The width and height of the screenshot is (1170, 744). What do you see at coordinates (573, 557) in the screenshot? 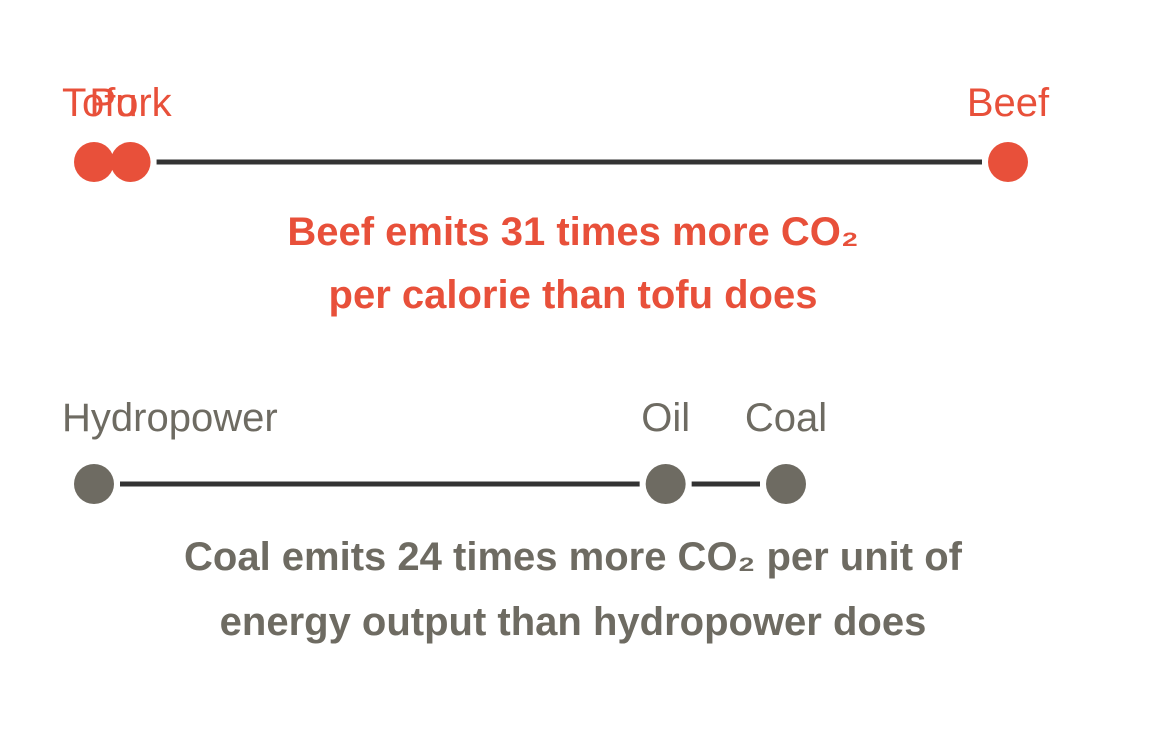
I see `caption-line: Coal emits 24 times more CO₂ per unit of` at bounding box center [573, 557].